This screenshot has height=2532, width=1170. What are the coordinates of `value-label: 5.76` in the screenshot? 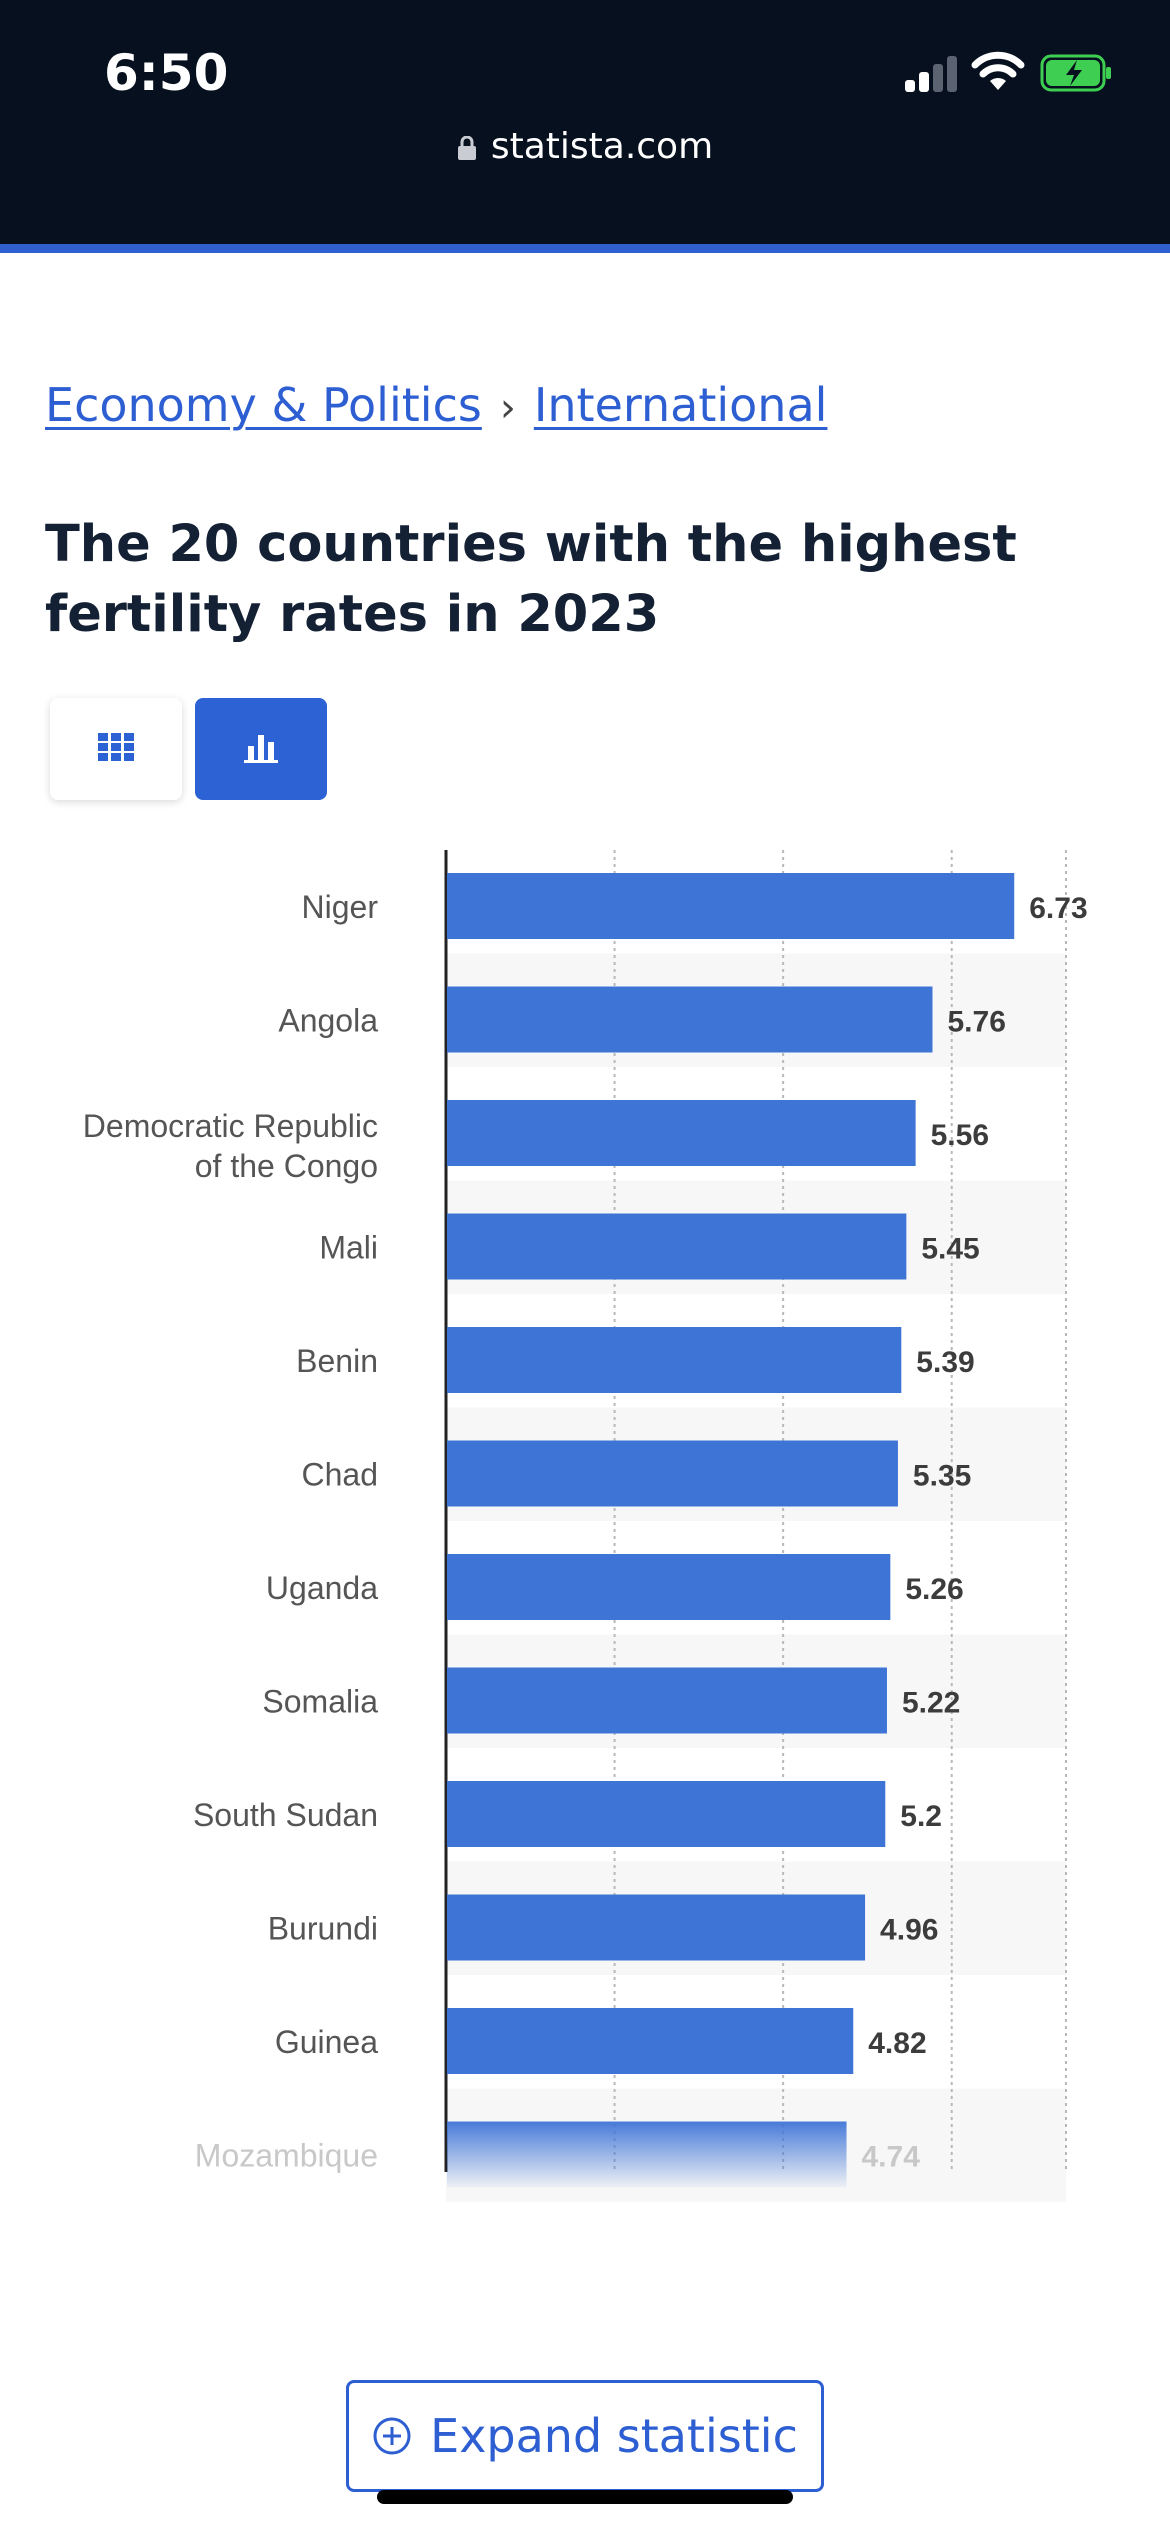 It's located at (976, 1022).